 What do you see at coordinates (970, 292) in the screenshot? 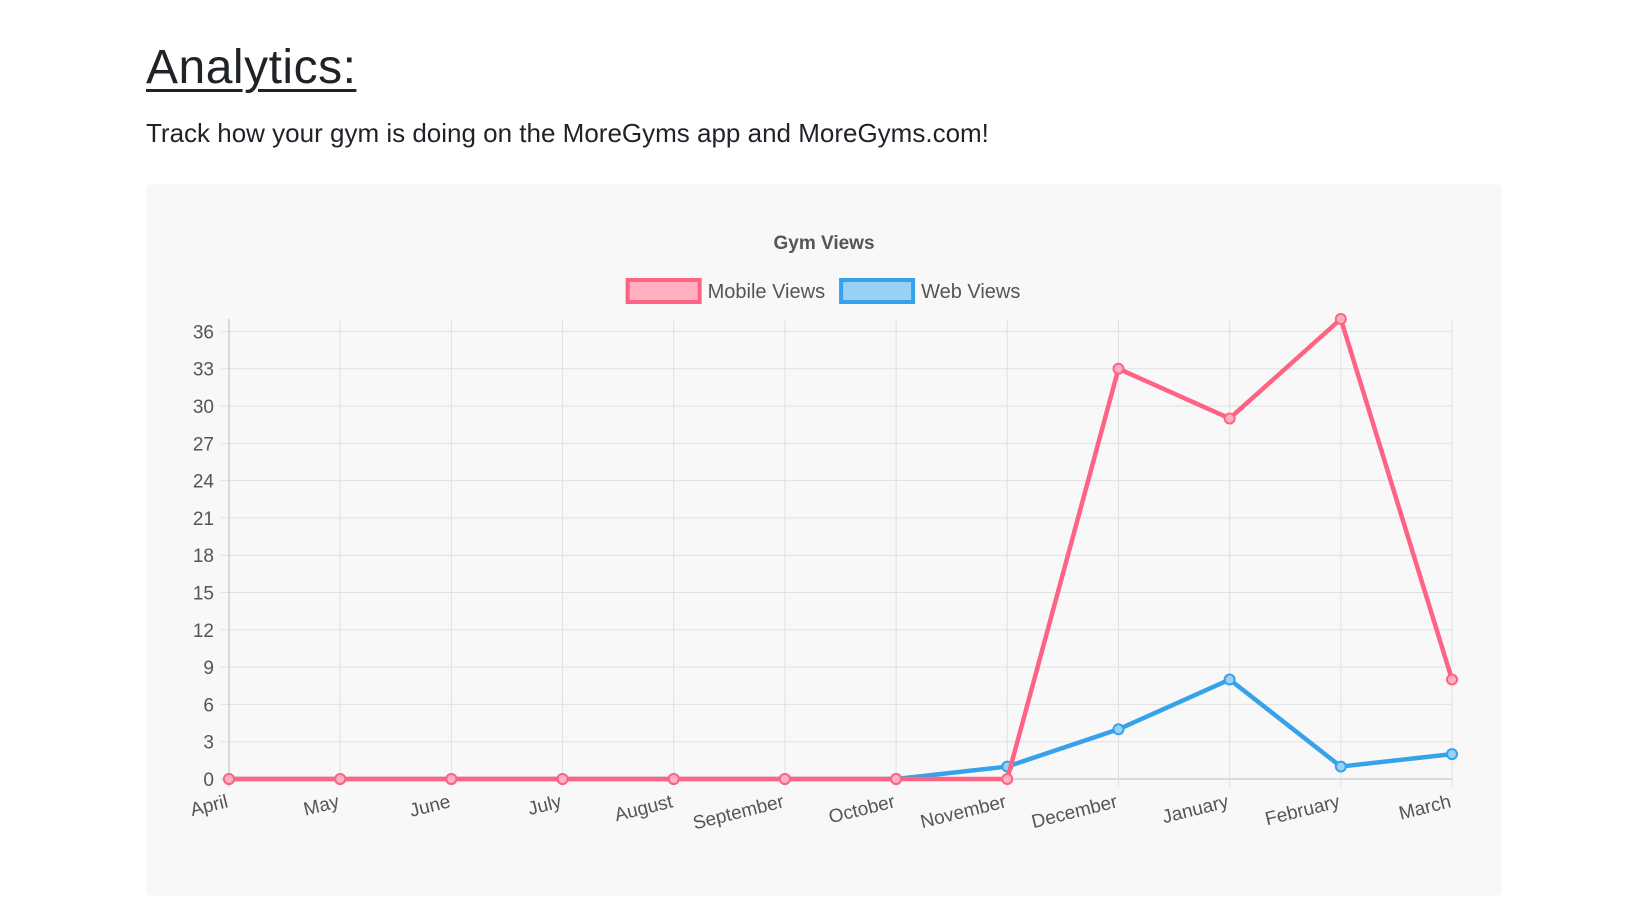
I see `legend-label: Web Views` at bounding box center [970, 292].